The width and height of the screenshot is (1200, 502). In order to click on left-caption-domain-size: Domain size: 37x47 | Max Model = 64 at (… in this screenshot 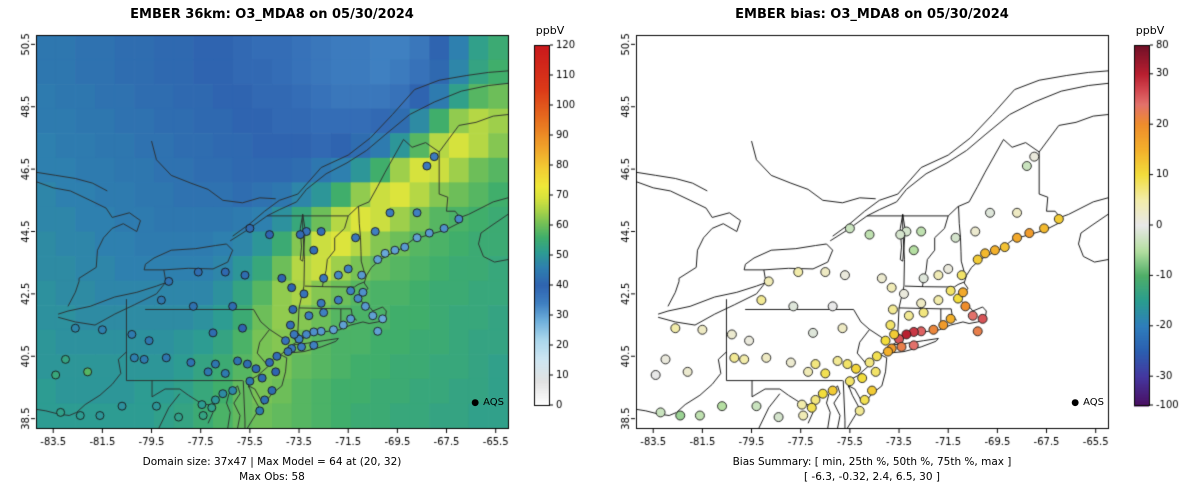, I will do `click(272, 462)`.